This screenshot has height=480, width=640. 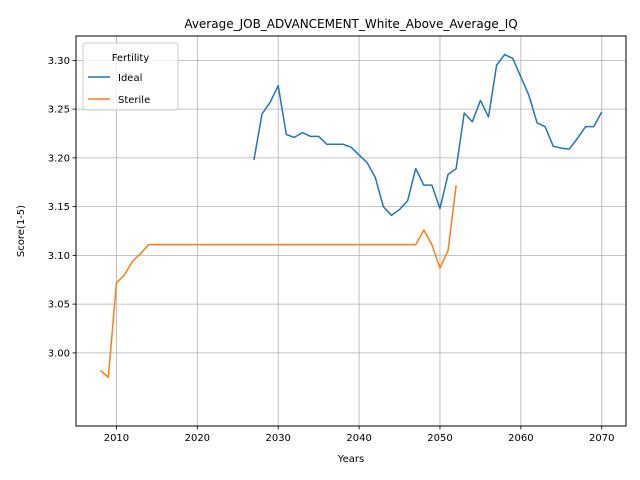 I want to click on x-tick-label: 2060, so click(x=520, y=438).